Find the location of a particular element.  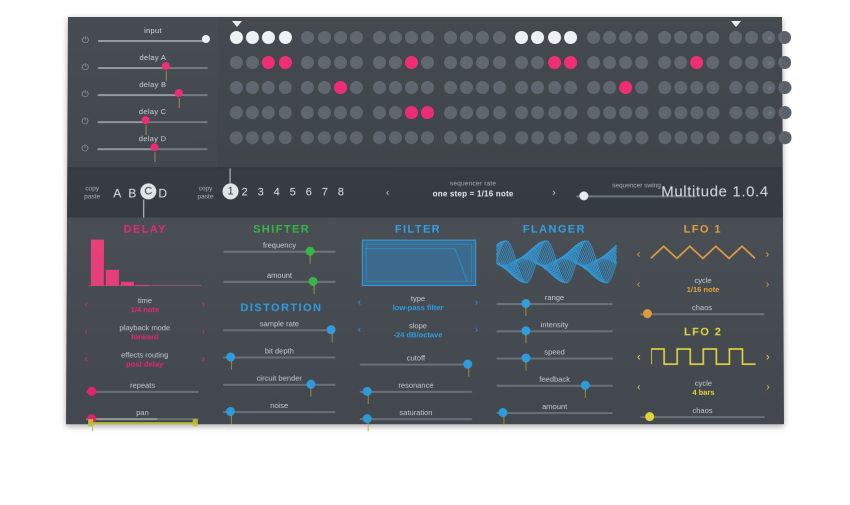

selector-value: forward is located at coordinates (144, 337).